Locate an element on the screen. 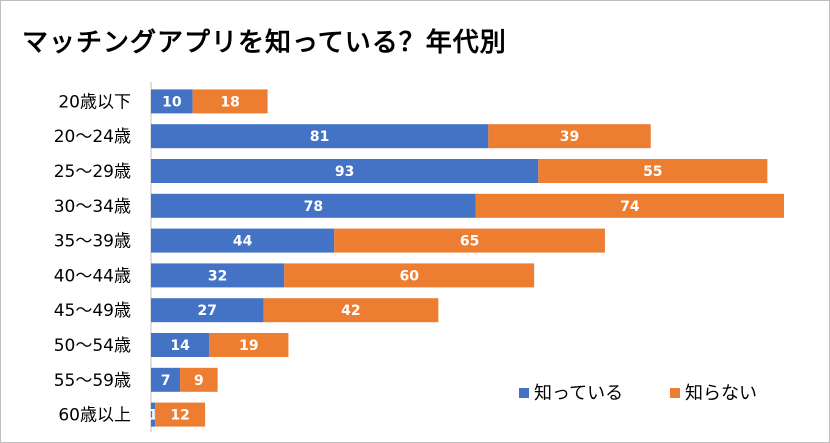 The image size is (830, 443). bar-value-label: 14 is located at coordinates (180, 346).